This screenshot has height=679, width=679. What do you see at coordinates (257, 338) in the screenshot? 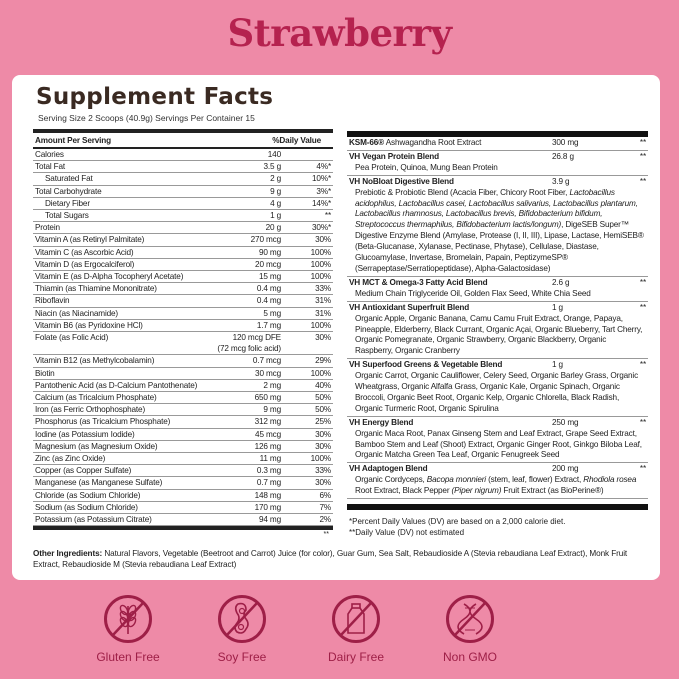
I see `amount-value: 120 mcg DFE` at bounding box center [257, 338].